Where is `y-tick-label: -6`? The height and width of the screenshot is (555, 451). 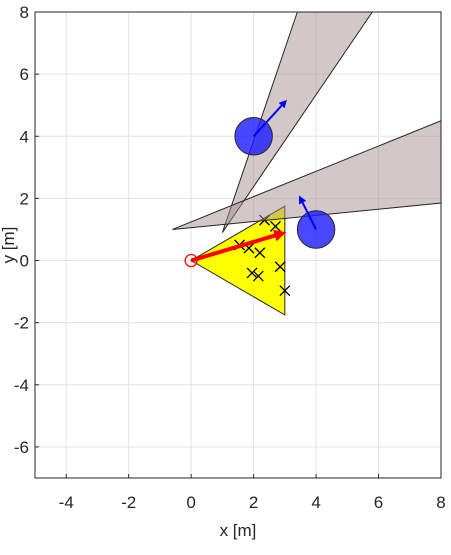
y-tick-label: -6 is located at coordinates (21, 447).